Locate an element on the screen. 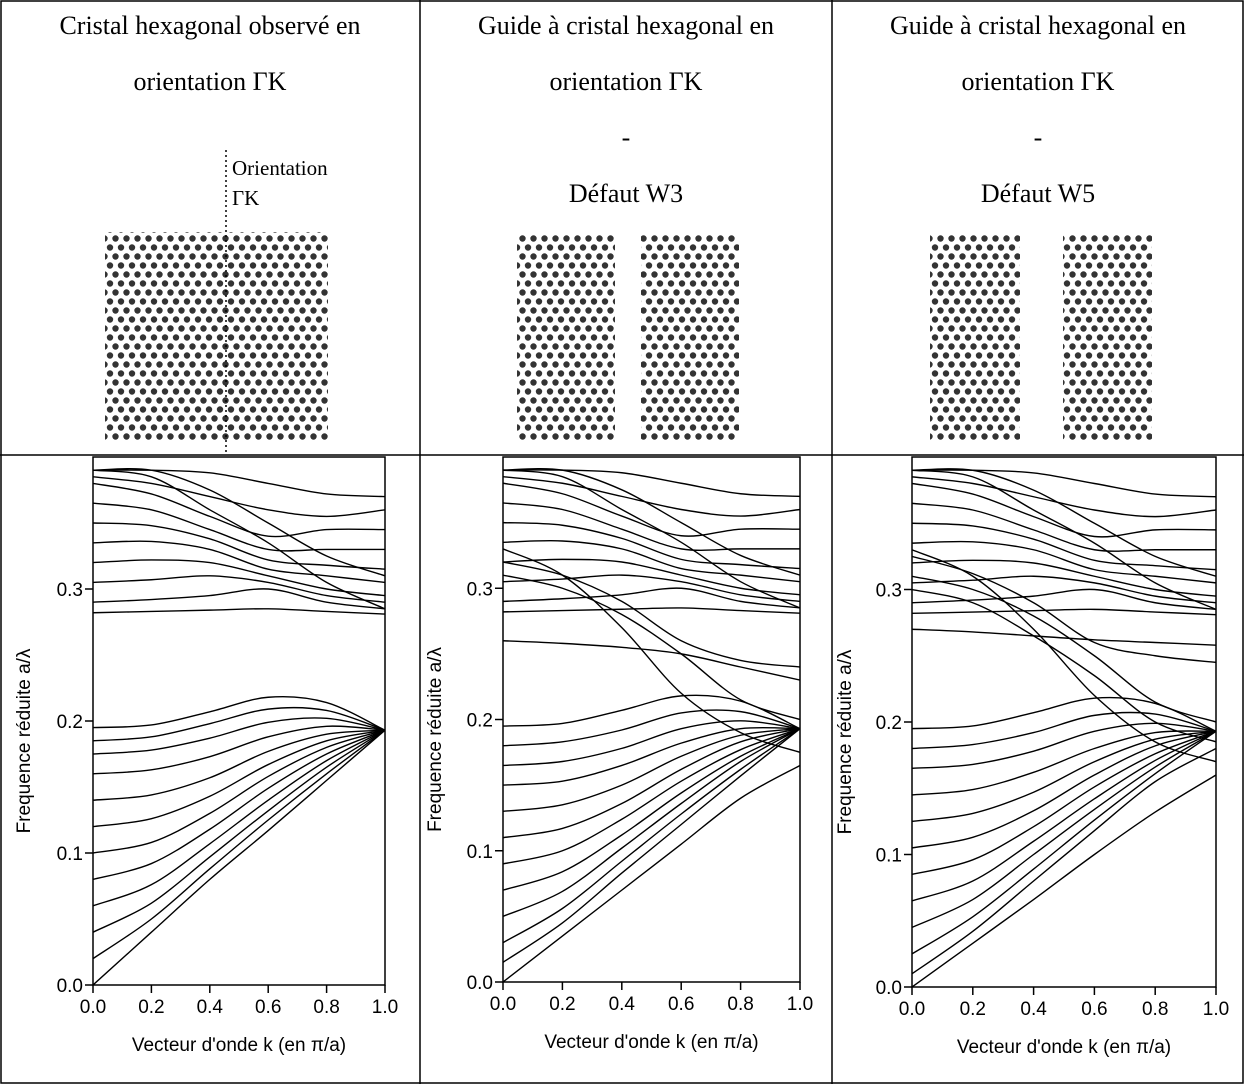 The width and height of the screenshot is (1244, 1084). cell-title: - is located at coordinates (626, 137).